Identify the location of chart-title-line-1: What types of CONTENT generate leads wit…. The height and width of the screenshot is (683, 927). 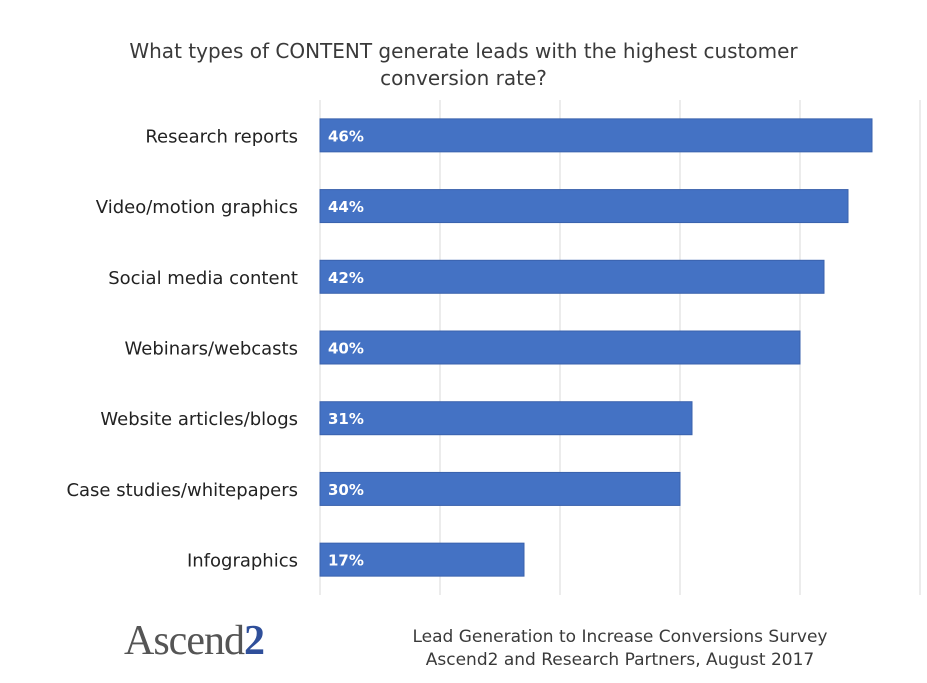
(463, 51).